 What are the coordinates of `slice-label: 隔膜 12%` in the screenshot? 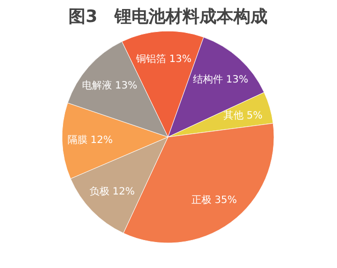 It's located at (90, 140).